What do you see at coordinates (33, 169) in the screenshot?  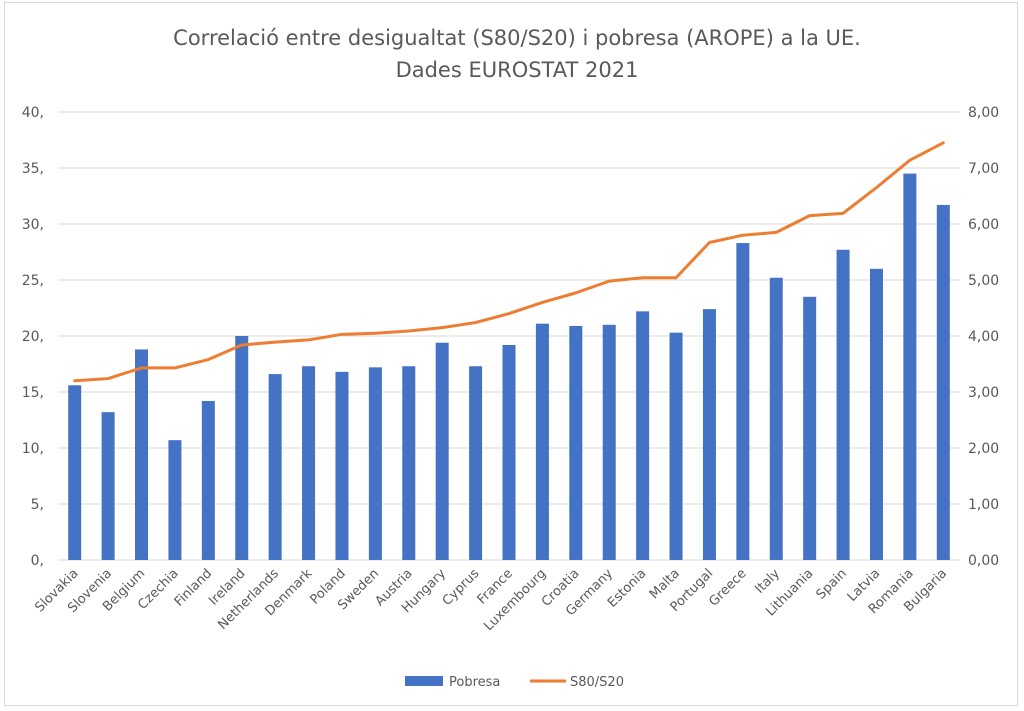 I see `y-left-tick-label: 35,` at bounding box center [33, 169].